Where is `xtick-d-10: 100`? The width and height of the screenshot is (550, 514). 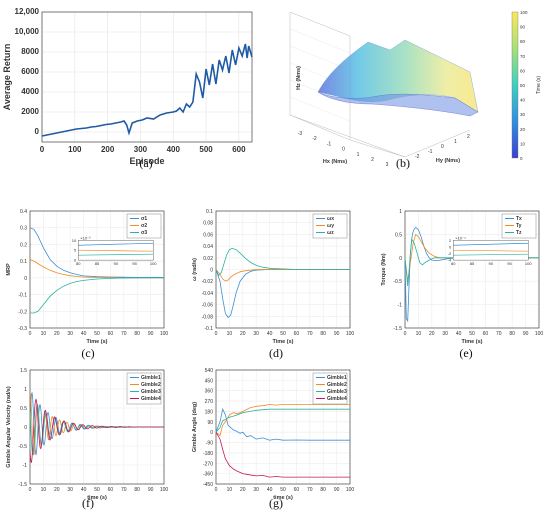 xtick-d-10: 100 is located at coordinates (350, 334).